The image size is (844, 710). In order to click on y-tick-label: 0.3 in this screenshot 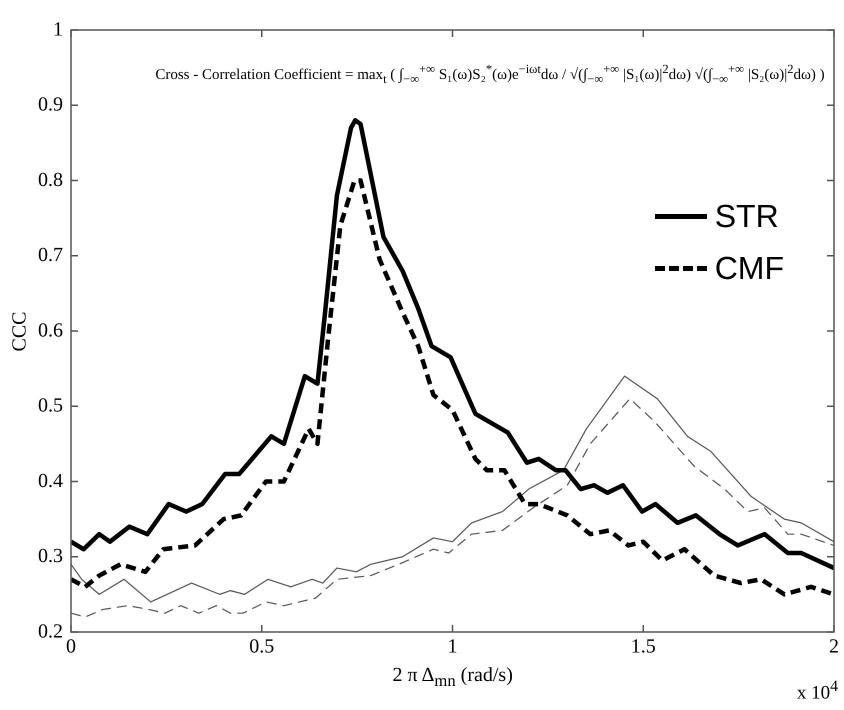, I will do `click(50, 556)`.